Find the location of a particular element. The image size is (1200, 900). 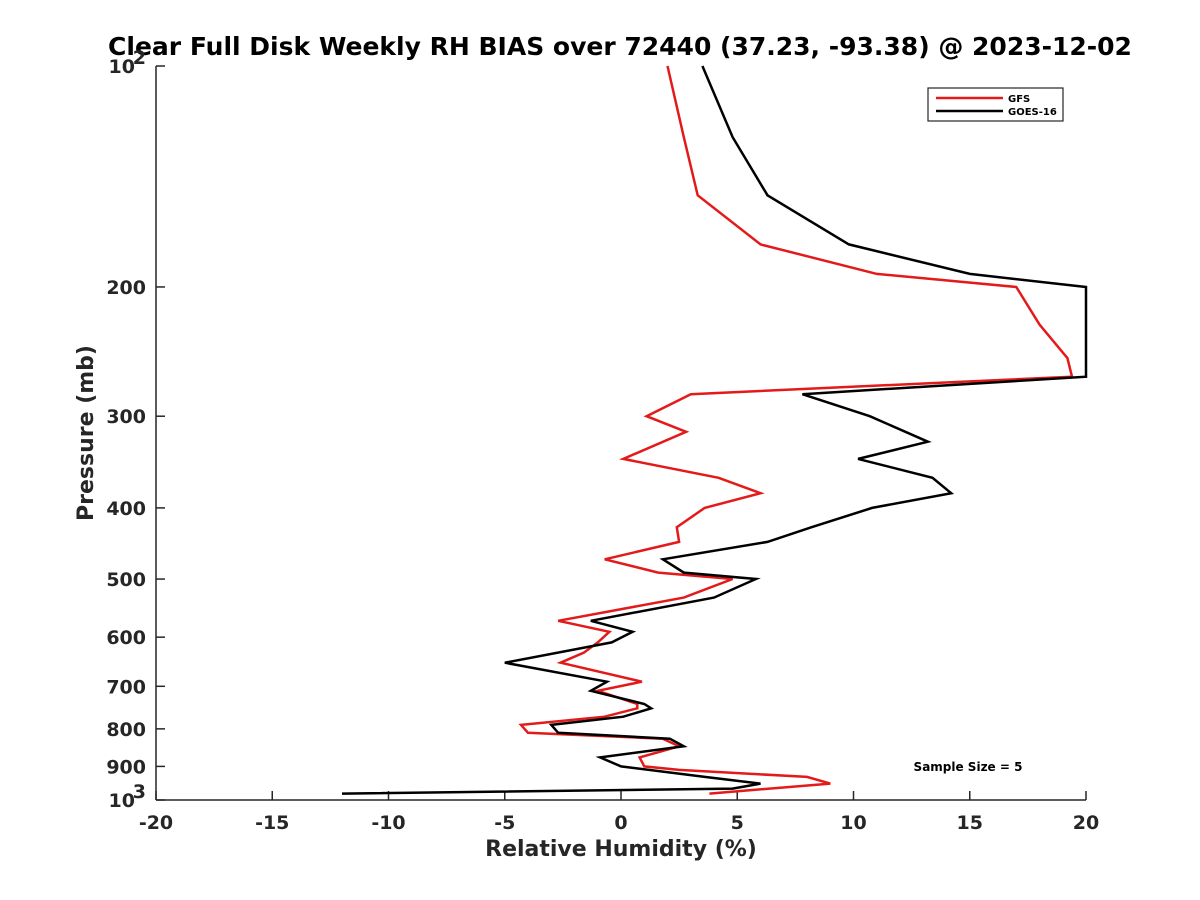

y-axis-label: Pressure (mb) is located at coordinates (86, 433).